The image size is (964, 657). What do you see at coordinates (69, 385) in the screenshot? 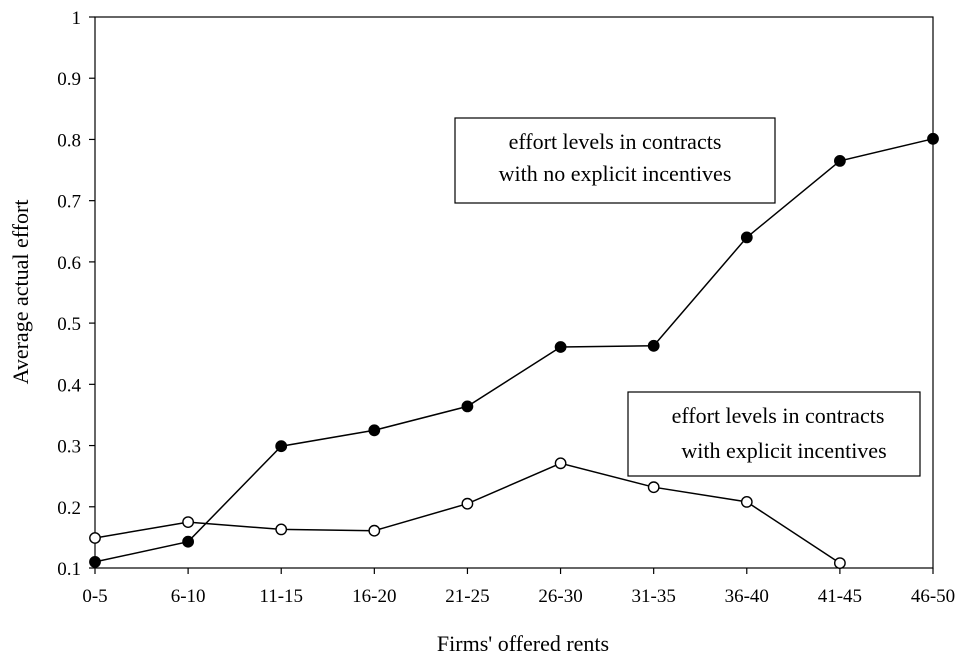
I see `y-tick-label: 0.4` at bounding box center [69, 385].